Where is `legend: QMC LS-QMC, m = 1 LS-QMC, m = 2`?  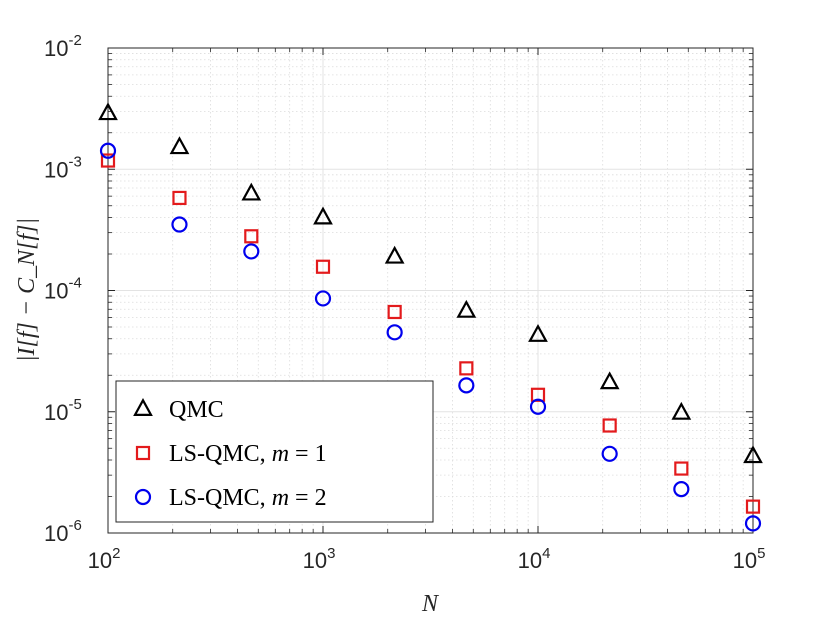
legend: QMC LS-QMC, m = 1 LS-QMC, m = 2 is located at coordinates (274, 451).